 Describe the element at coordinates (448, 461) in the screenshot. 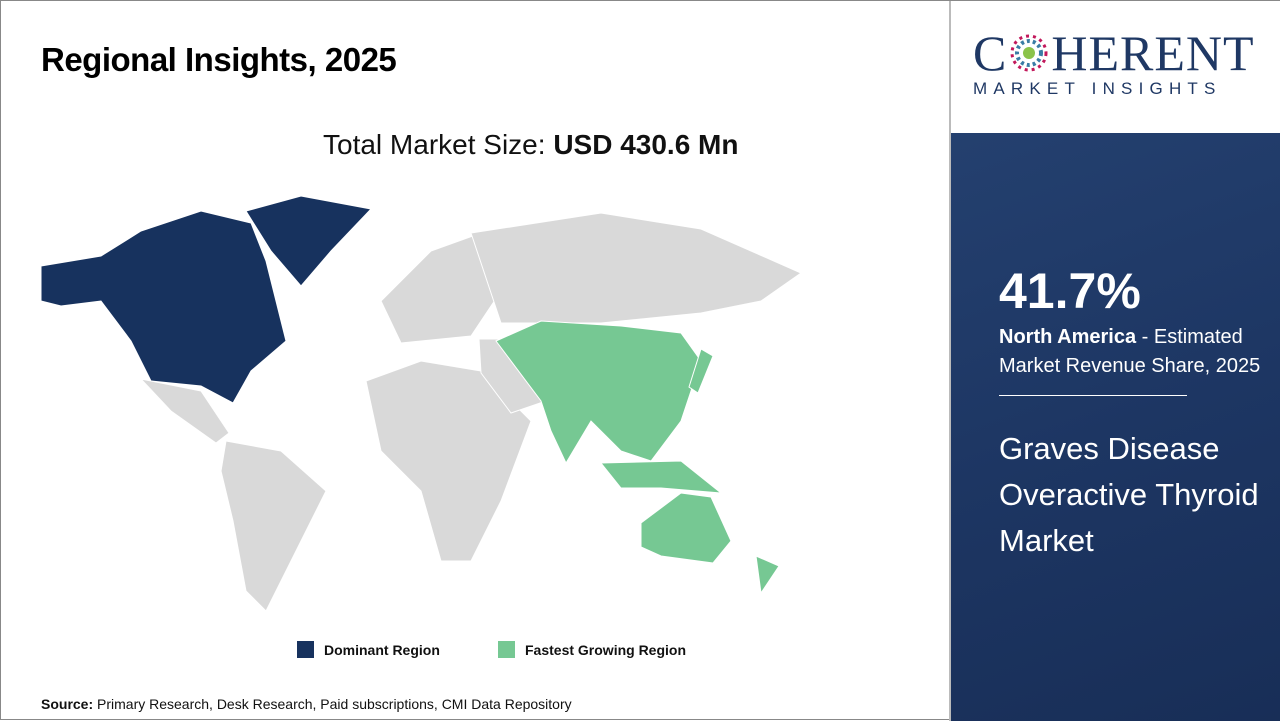

I see `region-africa` at that location.